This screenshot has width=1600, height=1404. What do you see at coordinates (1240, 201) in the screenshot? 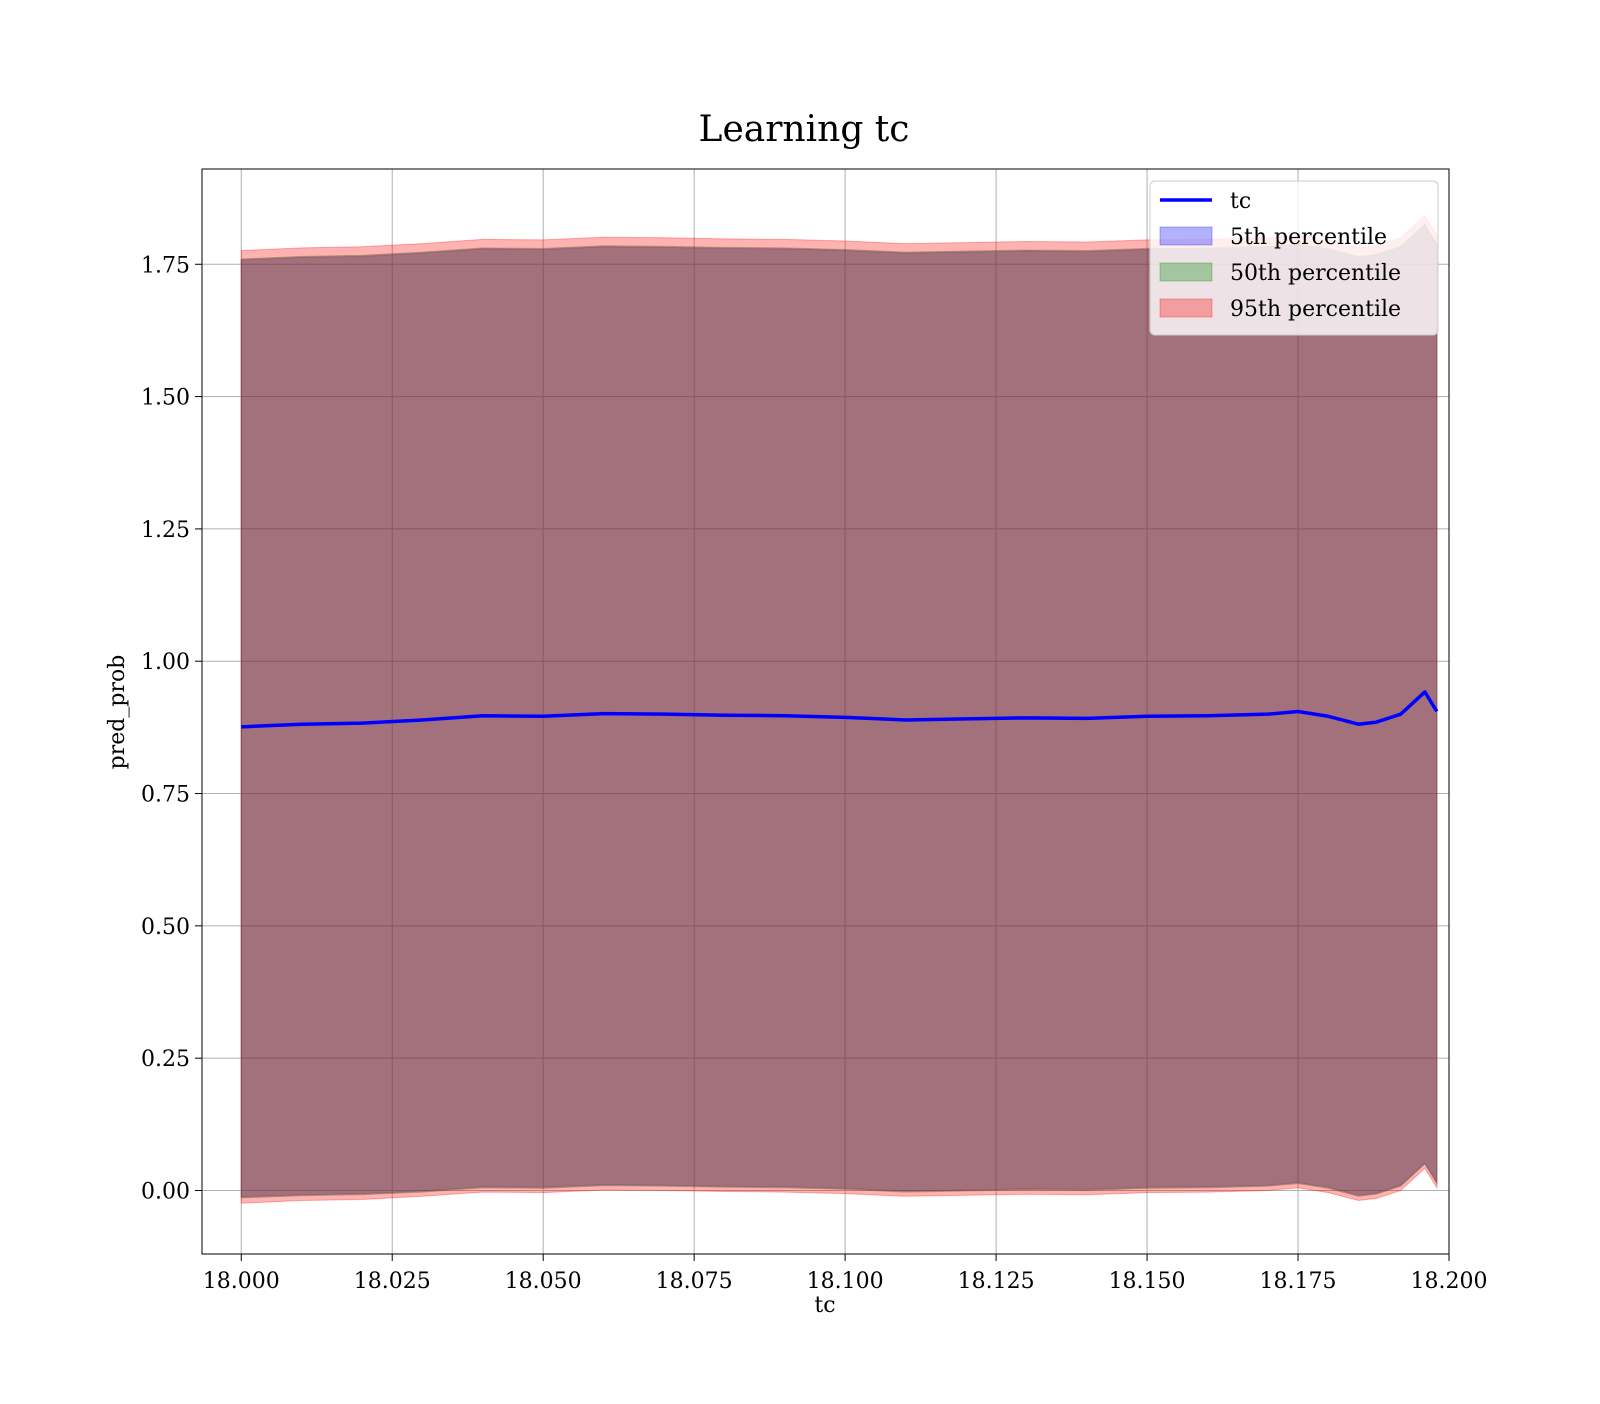
I see `legend-label-tc: tc` at bounding box center [1240, 201].